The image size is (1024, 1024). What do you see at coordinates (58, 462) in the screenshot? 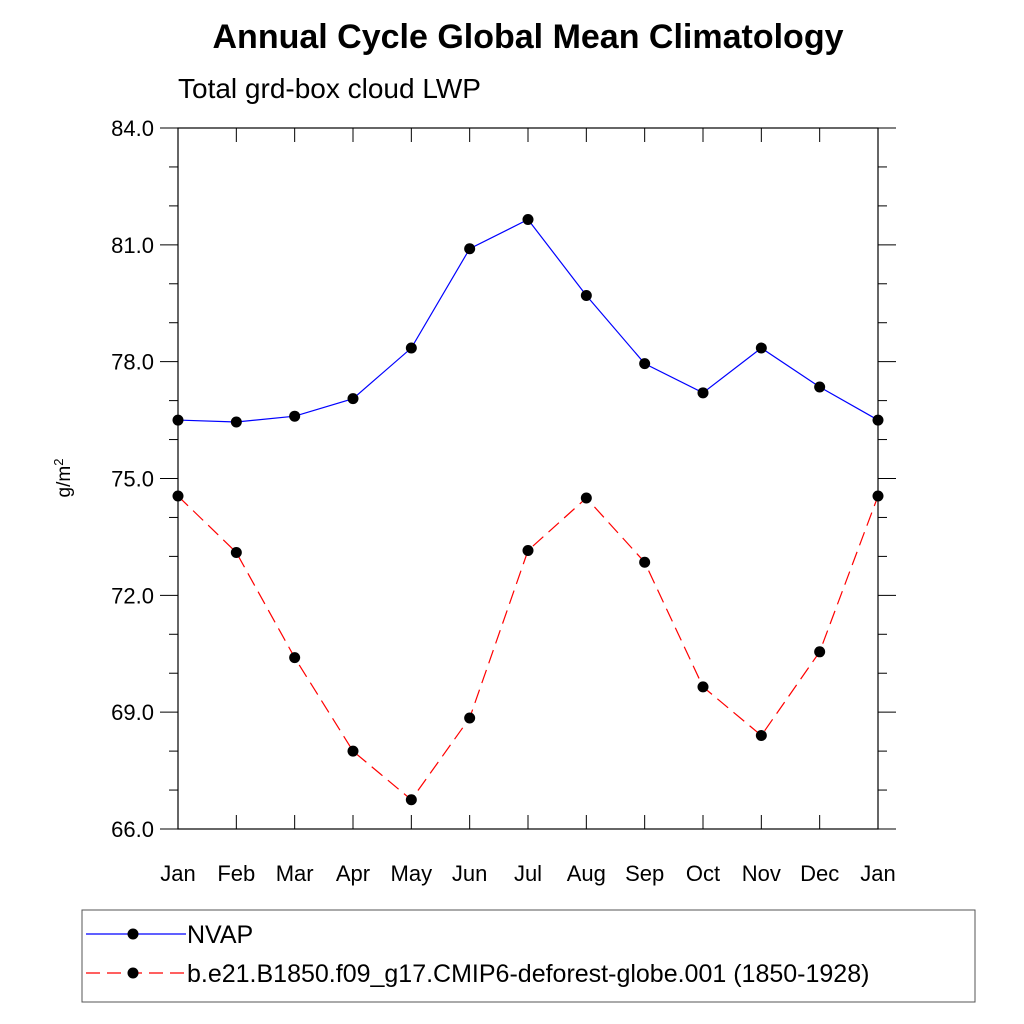
I see `y-axis-label-sup: 2` at bounding box center [58, 462].